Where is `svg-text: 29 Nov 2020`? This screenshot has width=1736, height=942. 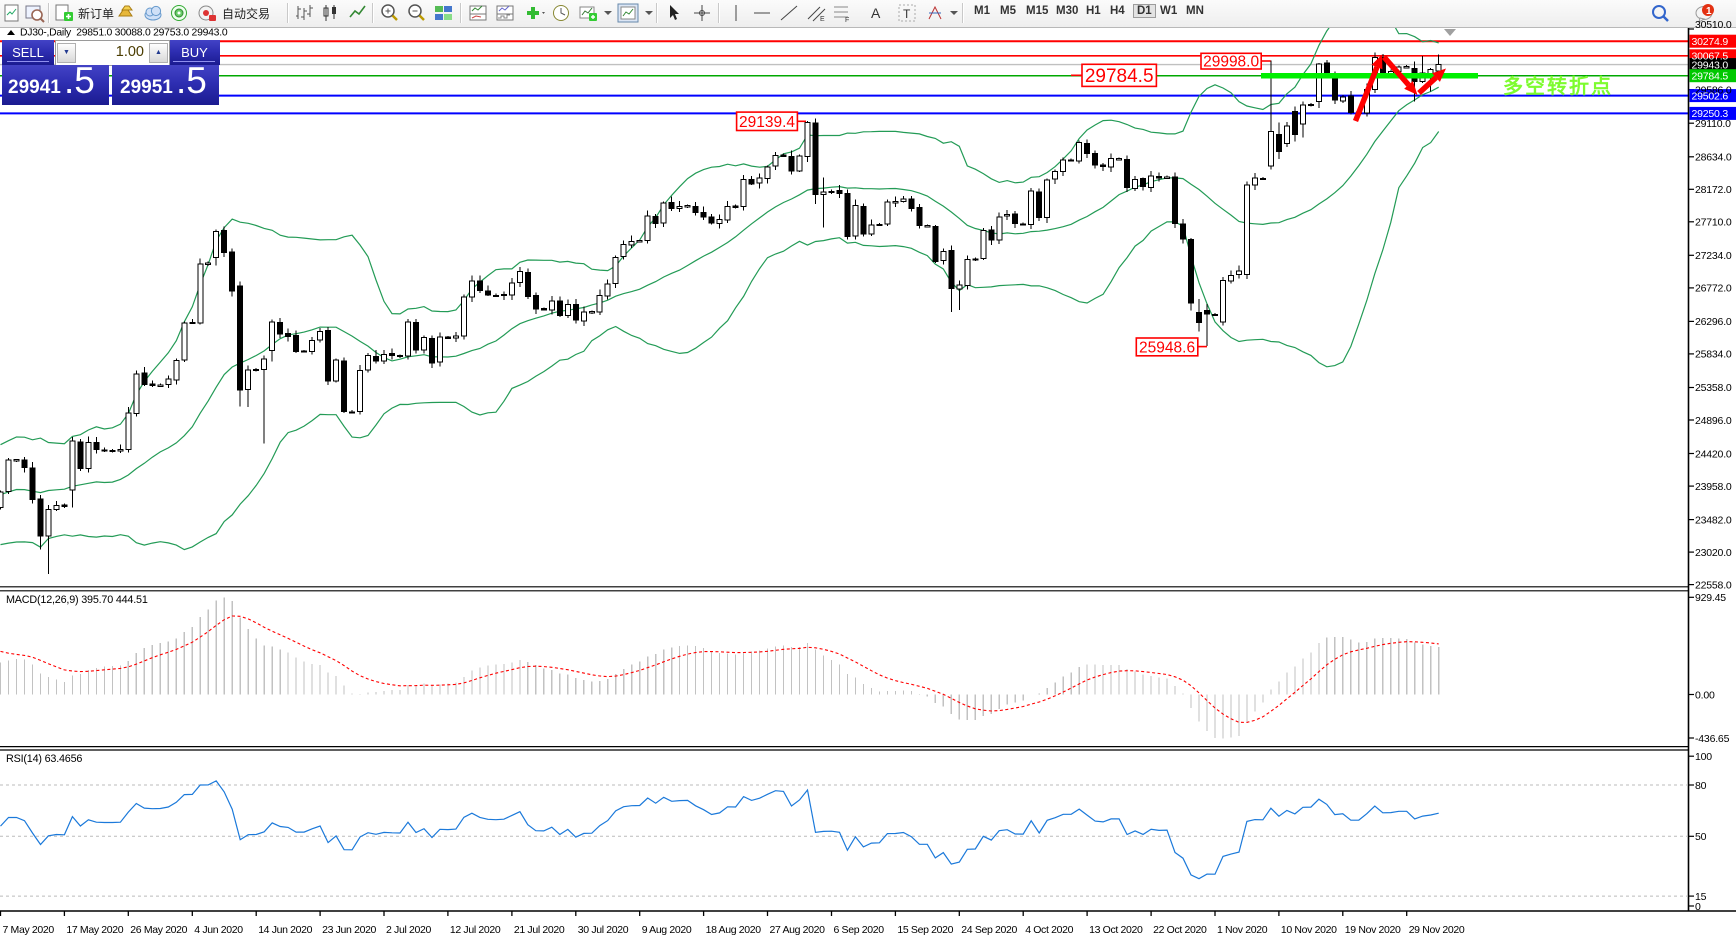 svg-text: 29 Nov 2020 is located at coordinates (1437, 930).